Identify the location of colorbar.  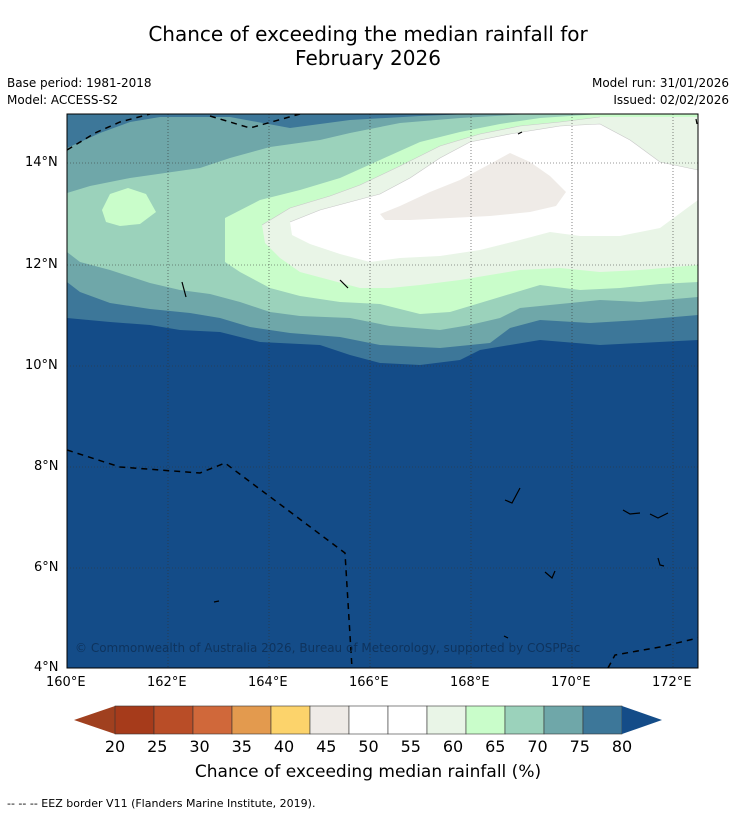
(368, 720).